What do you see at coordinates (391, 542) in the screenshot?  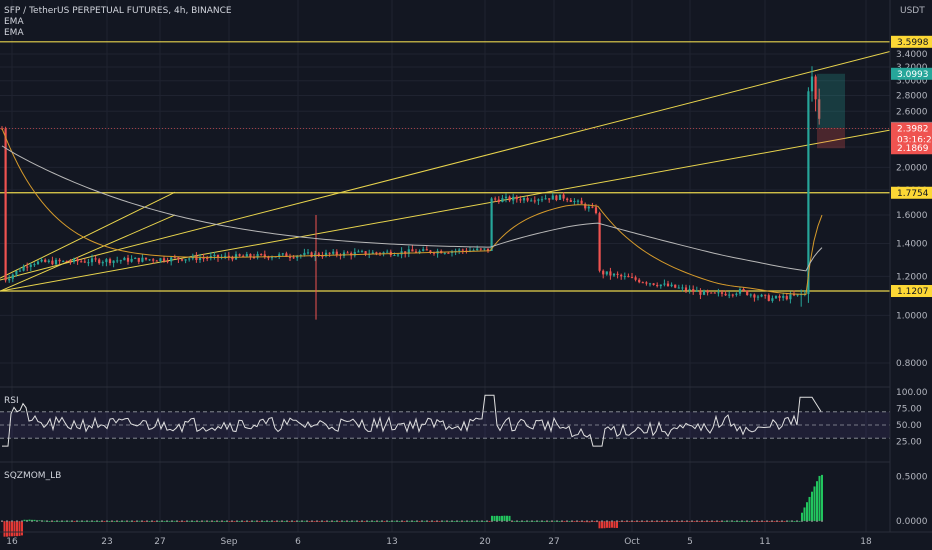 I see `time-tick-label: 13` at bounding box center [391, 542].